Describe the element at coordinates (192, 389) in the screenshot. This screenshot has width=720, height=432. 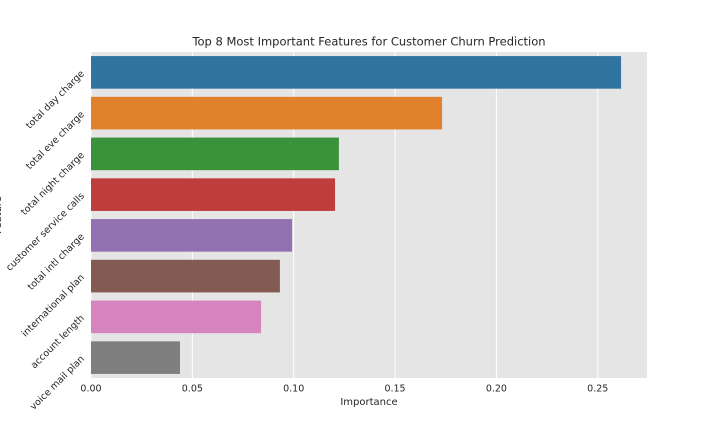
I see `x-tick-label: 0.05` at that location.